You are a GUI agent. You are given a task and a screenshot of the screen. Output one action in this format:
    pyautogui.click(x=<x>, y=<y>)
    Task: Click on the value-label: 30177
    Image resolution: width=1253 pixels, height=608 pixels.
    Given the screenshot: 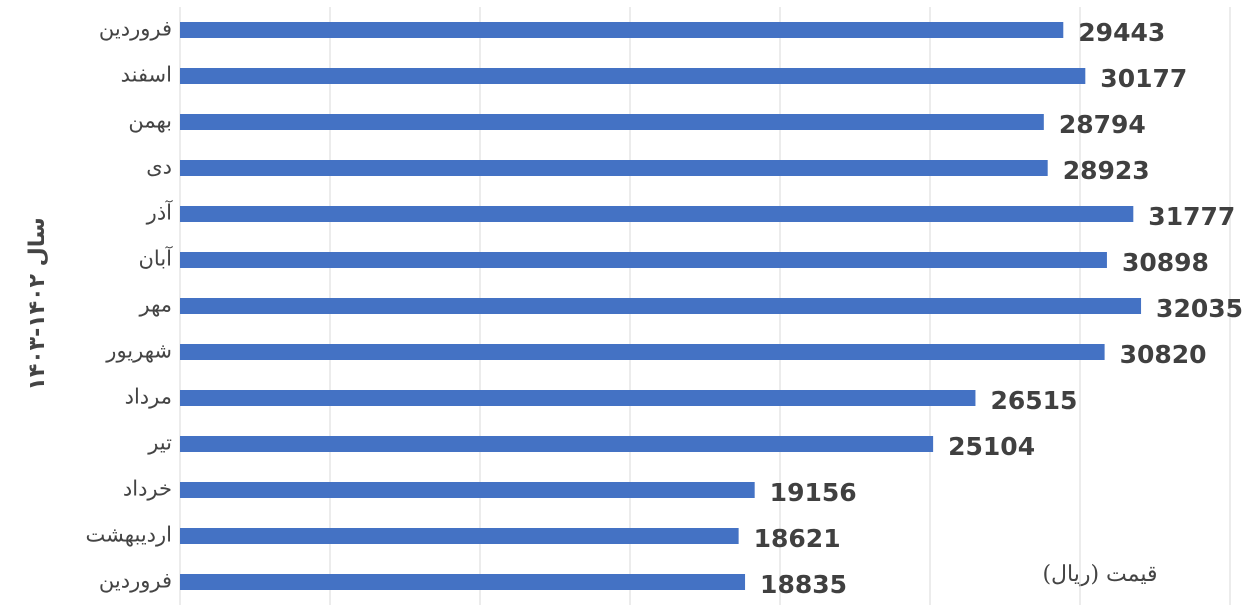 What is the action you would take?
    pyautogui.click(x=1143, y=78)
    